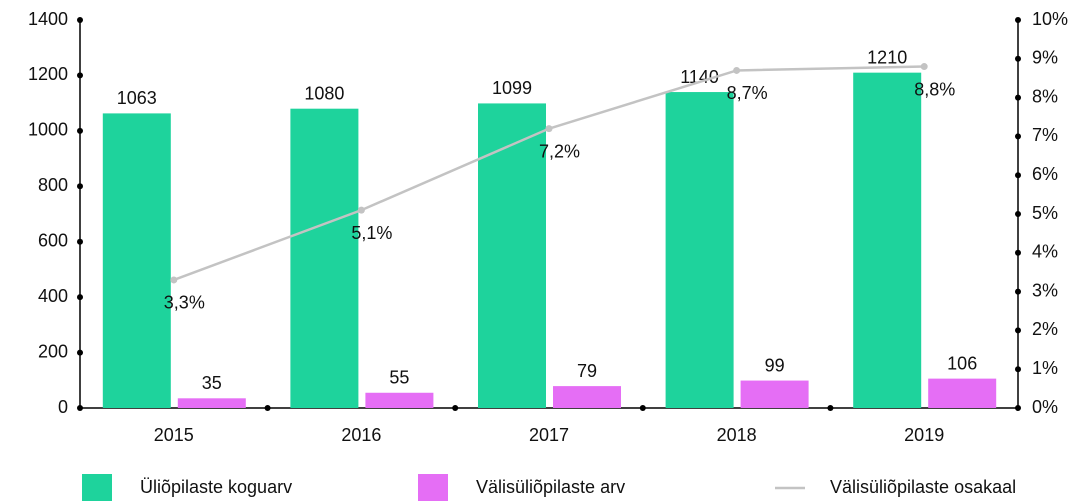  Describe the element at coordinates (1045, 135) in the screenshot. I see `y2-tick-label: 7%` at that location.